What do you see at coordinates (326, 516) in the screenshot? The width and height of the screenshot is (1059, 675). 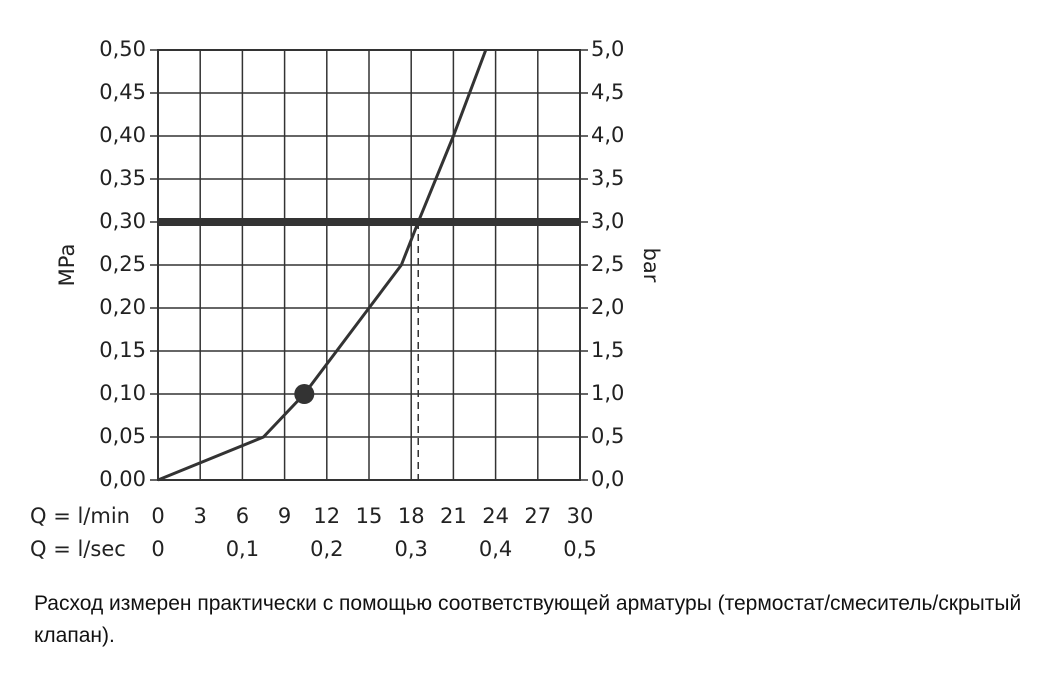 I see `x-tick-label: 12` at bounding box center [326, 516].